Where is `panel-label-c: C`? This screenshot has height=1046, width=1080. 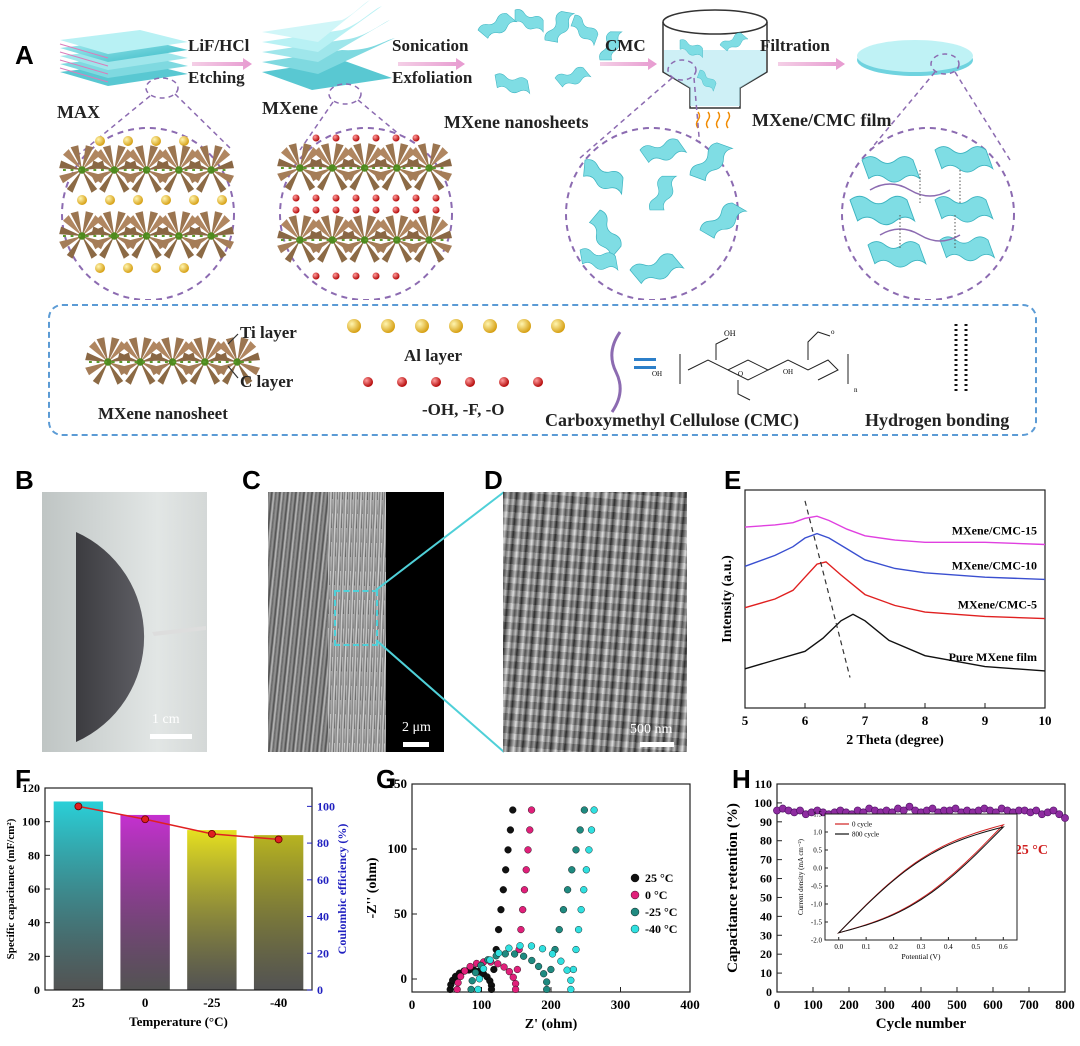
panel-label-c: C is located at coordinates (251, 480).